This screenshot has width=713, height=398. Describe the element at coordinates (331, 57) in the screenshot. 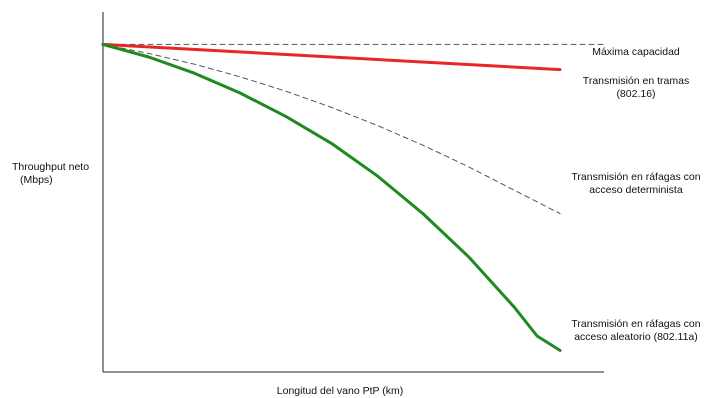

I see `series-2-line` at that location.